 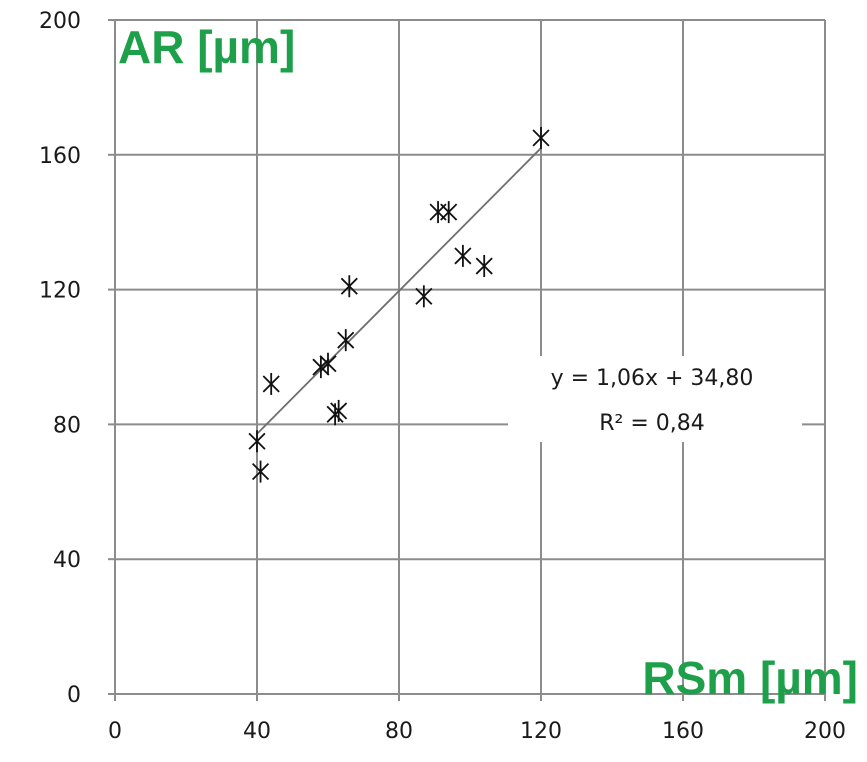 What do you see at coordinates (541, 731) in the screenshot?
I see `x-tick-label: 120` at bounding box center [541, 731].